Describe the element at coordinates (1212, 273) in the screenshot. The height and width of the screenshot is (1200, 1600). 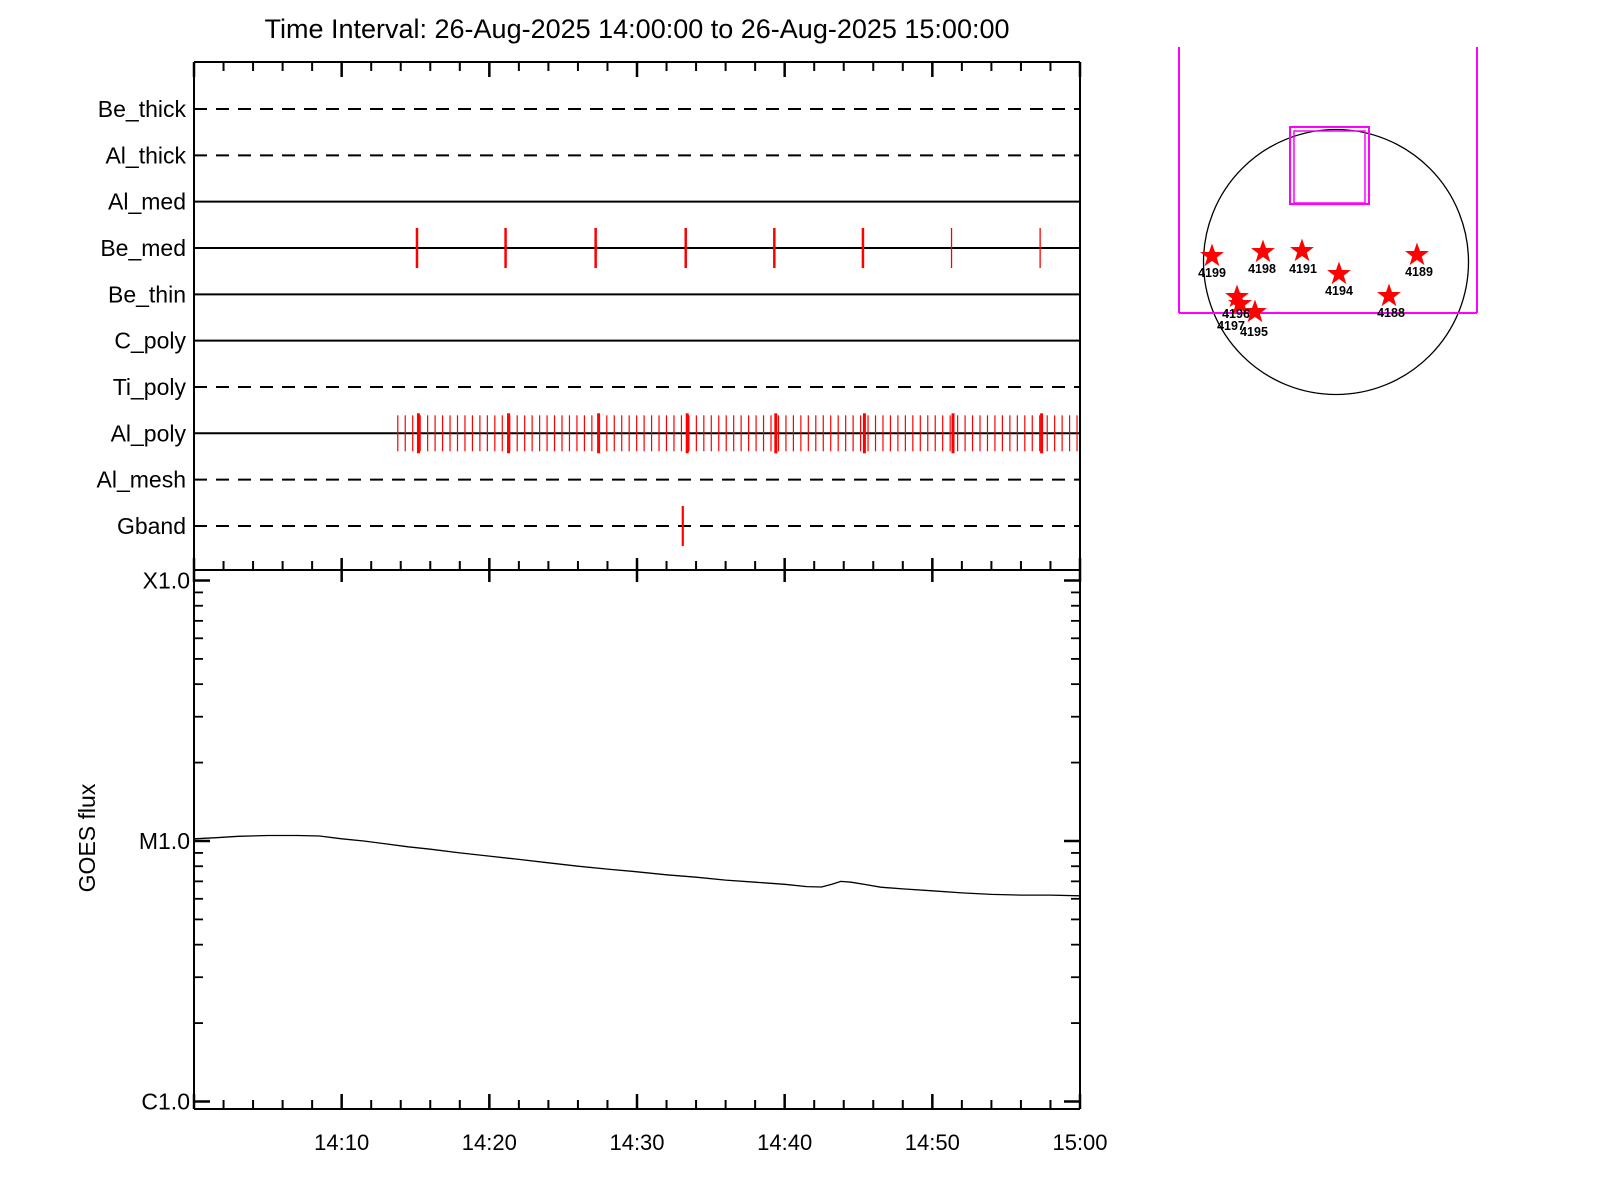
I see `active-region-label-4199: 4199` at that location.